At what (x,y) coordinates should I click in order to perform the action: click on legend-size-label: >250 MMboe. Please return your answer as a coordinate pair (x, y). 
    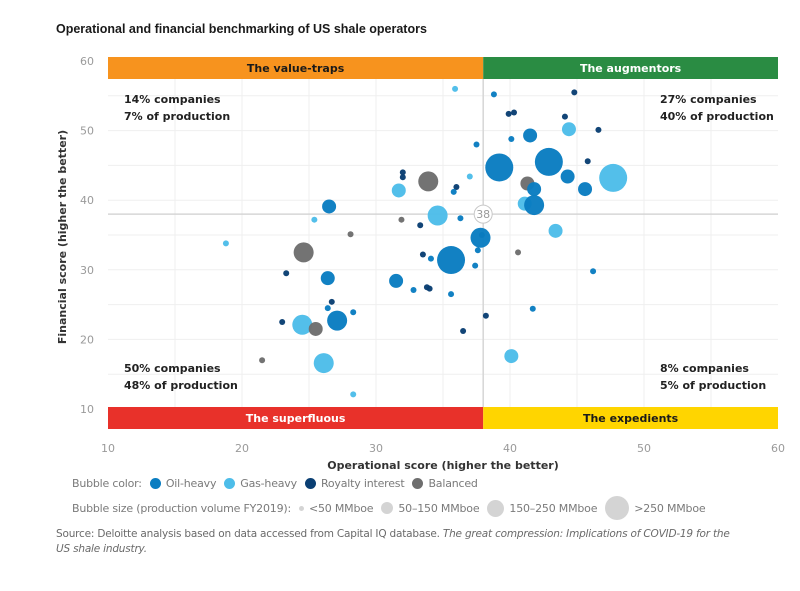
    Looking at the image, I should click on (670, 508).